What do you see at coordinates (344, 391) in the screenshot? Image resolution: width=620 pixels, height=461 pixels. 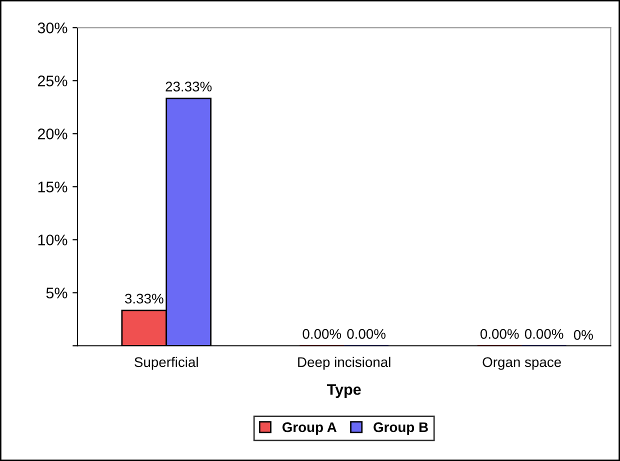 I see `x-axis-title: Type` at bounding box center [344, 391].